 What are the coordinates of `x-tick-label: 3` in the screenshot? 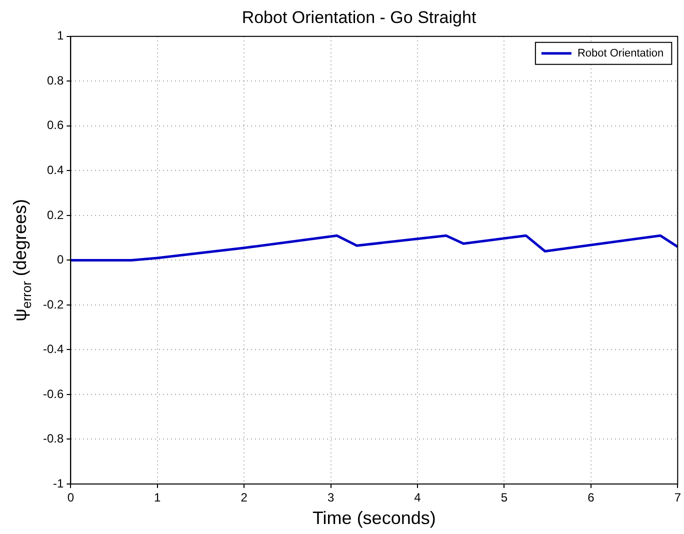 It's located at (330, 497).